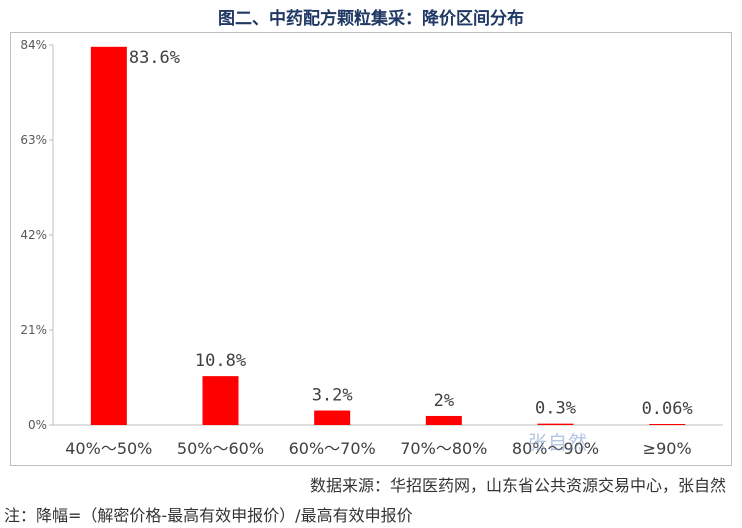 This screenshot has height=528, width=742. Describe the element at coordinates (443, 448) in the screenshot. I see `x-tick-label: 70%～80%` at that location.